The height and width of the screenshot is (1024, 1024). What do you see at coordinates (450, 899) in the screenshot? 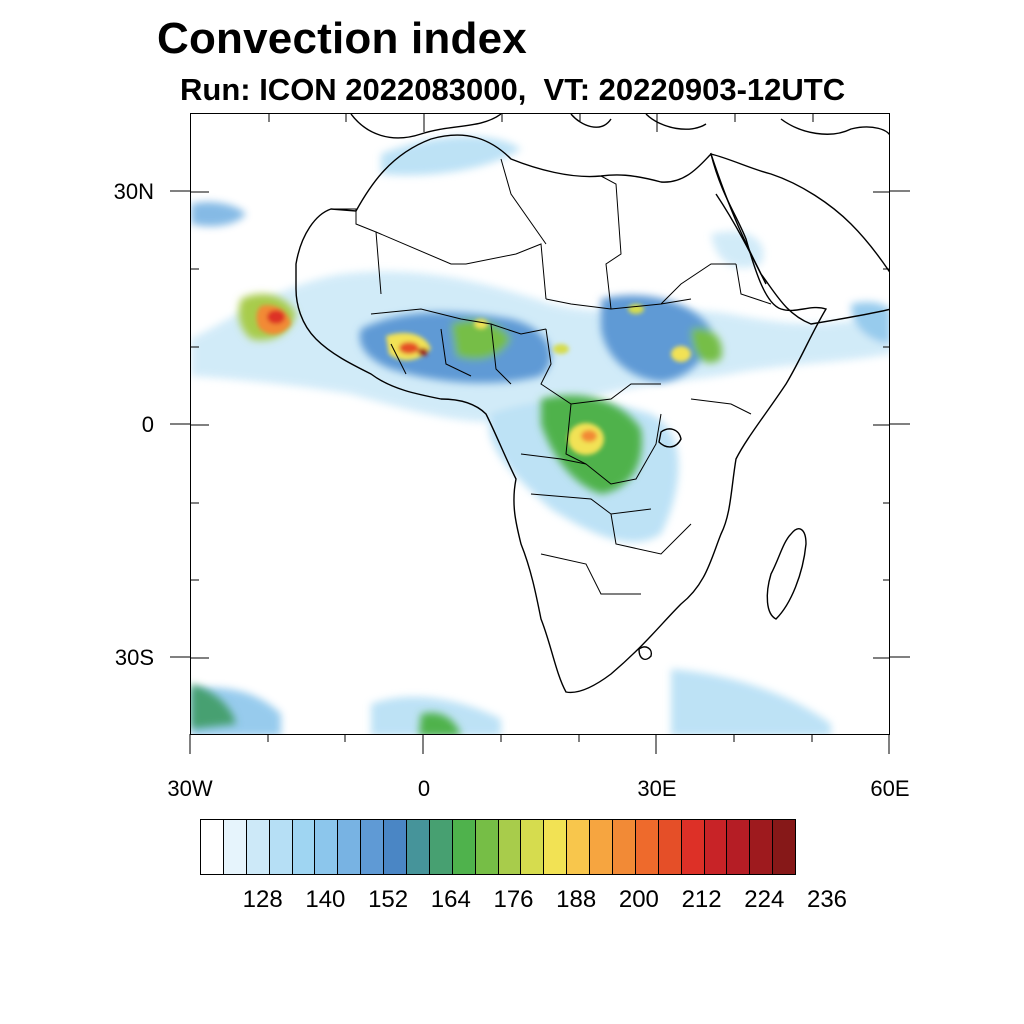
I see `colorbar-tick-label: 164` at bounding box center [450, 899].